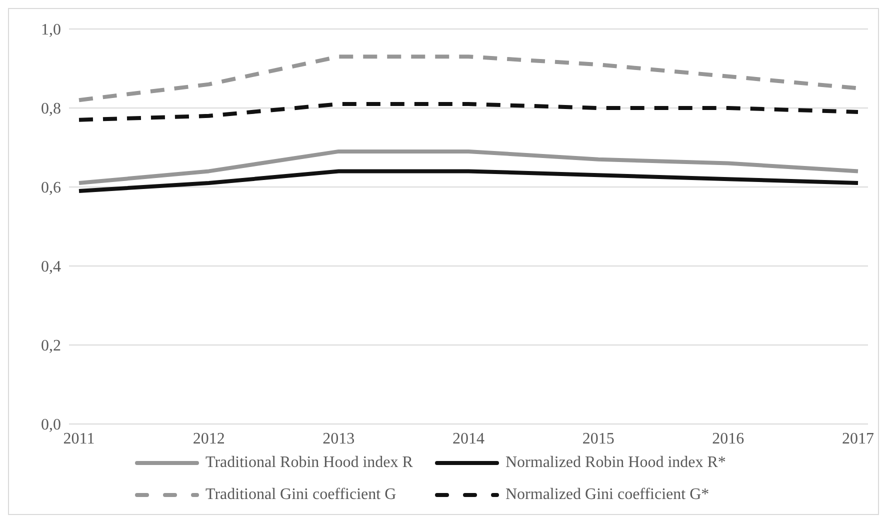 Image resolution: width=887 pixels, height=523 pixels. I want to click on x-tick-label: 2016, so click(728, 439).